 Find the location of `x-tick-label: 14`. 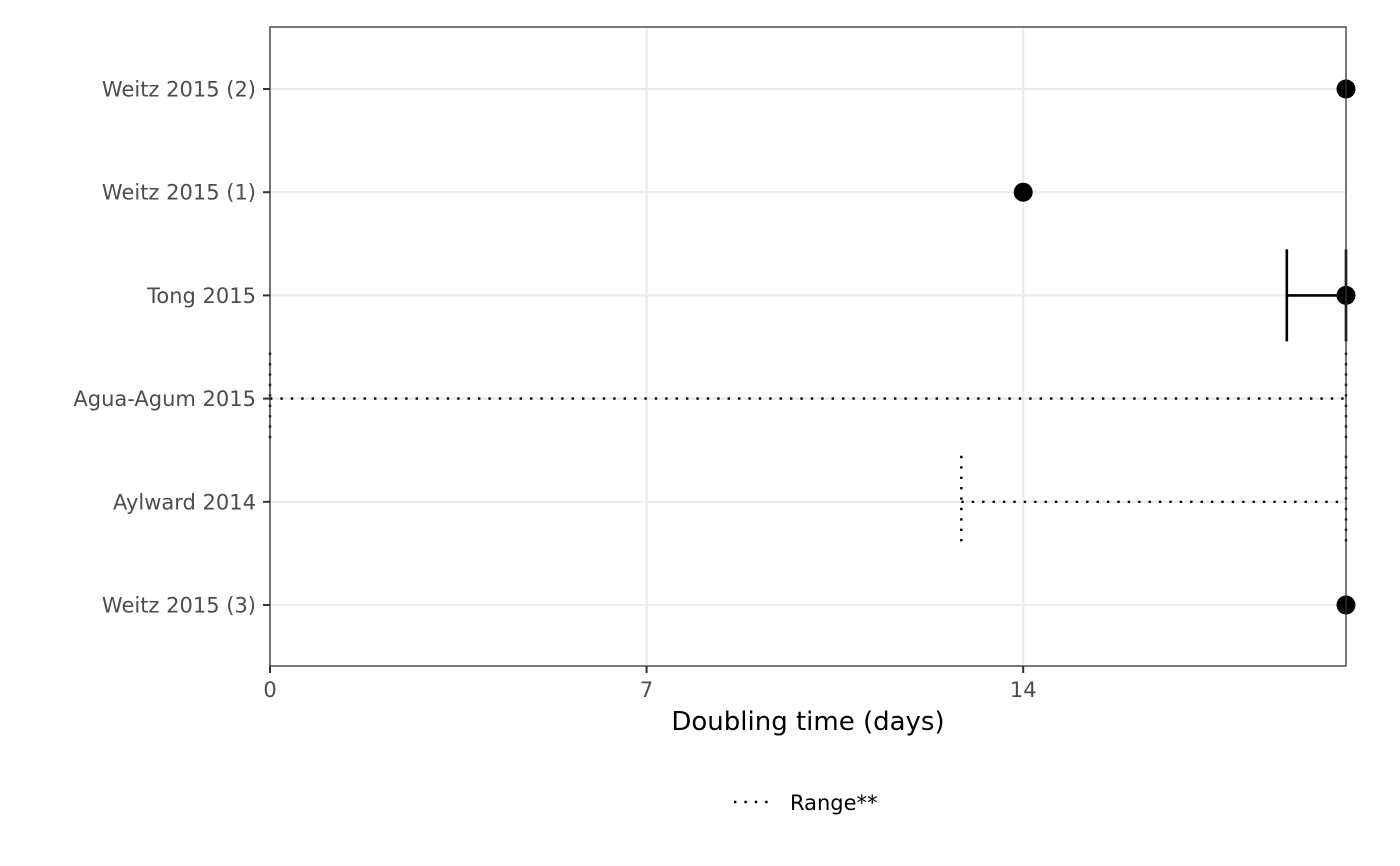

x-tick-label: 14 is located at coordinates (1023, 690).